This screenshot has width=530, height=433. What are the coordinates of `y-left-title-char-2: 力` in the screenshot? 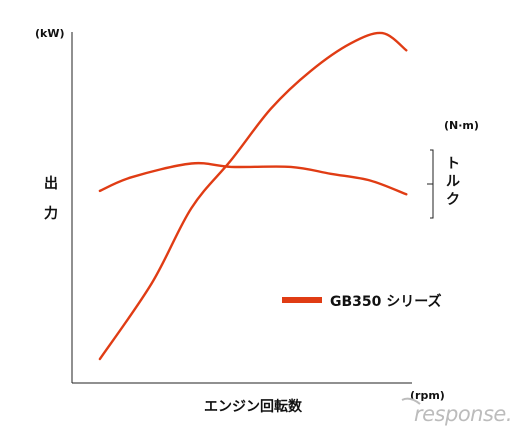 It's located at (51, 213).